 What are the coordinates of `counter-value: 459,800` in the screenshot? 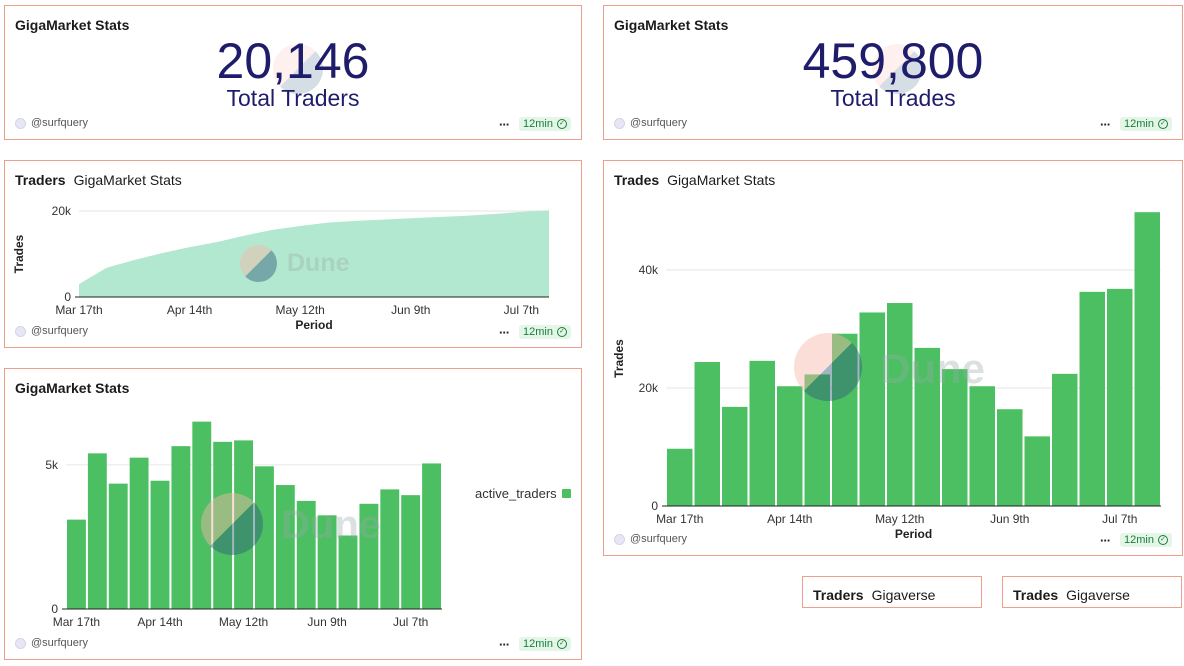 It's located at (893, 61).